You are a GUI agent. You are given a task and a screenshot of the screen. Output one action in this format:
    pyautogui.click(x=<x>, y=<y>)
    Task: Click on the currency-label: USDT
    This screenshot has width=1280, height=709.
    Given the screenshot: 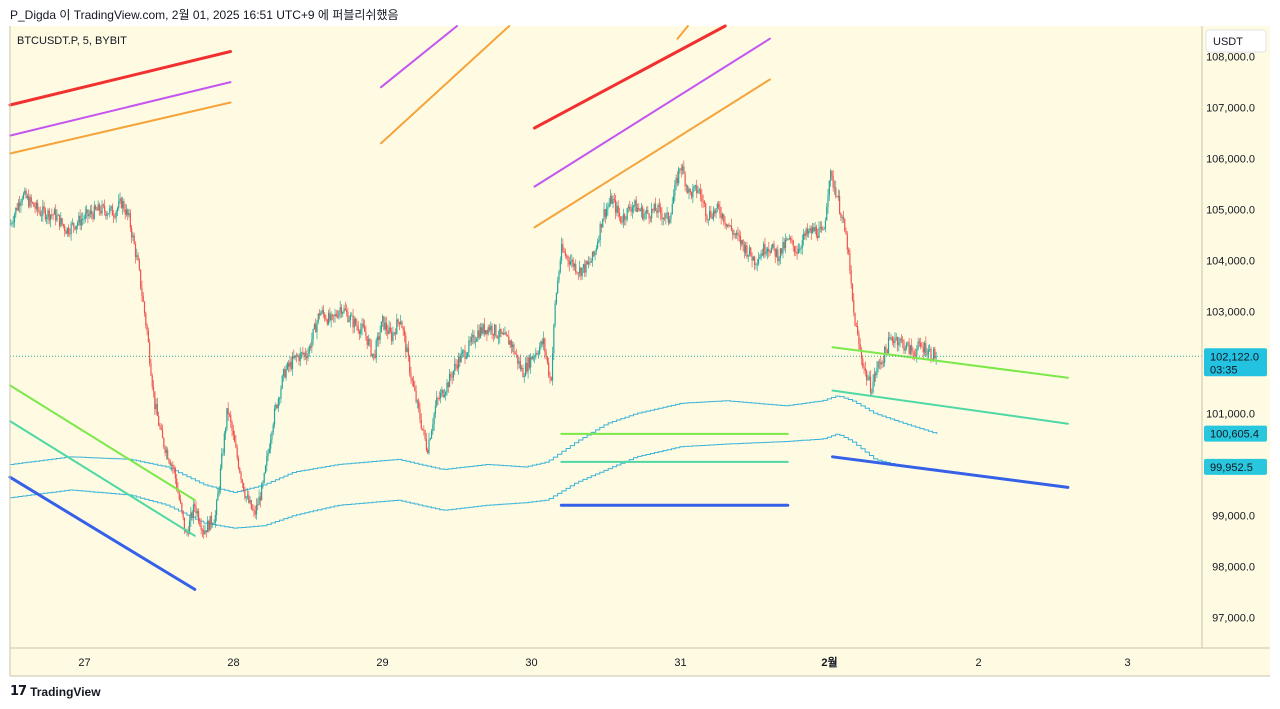 What is the action you would take?
    pyautogui.click(x=1228, y=42)
    